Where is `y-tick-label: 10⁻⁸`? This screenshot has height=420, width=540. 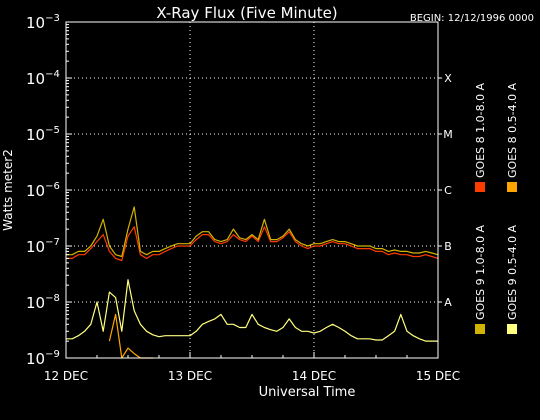
y-tick-label: 10⁻⁸ is located at coordinates (43, 302).